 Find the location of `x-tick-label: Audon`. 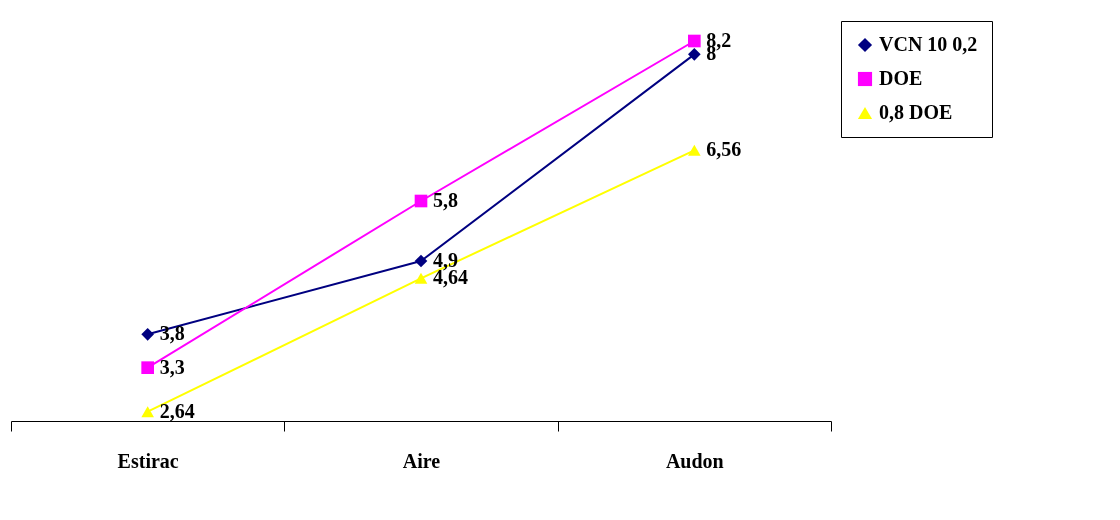

x-tick-label: Audon is located at coordinates (694, 460).